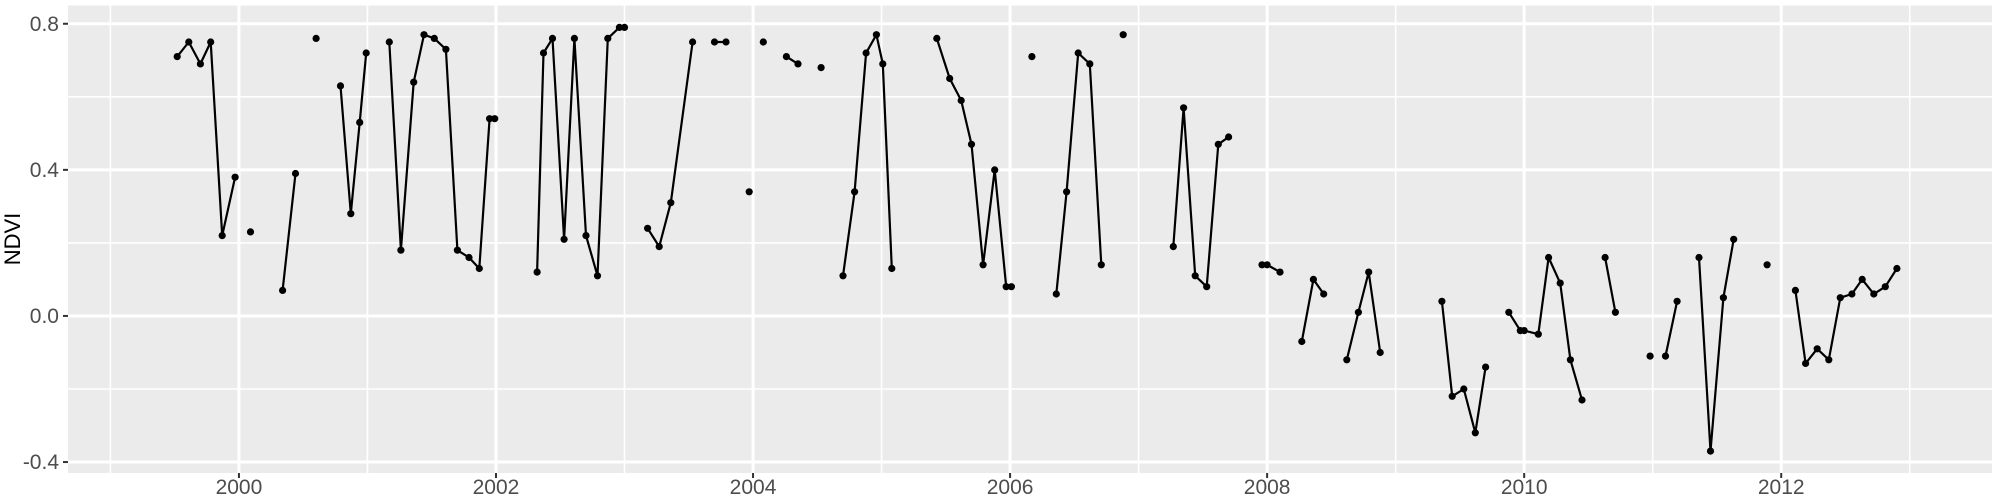 The height and width of the screenshot is (500, 2000). I want to click on x-tick-label: 2000, so click(239, 487).